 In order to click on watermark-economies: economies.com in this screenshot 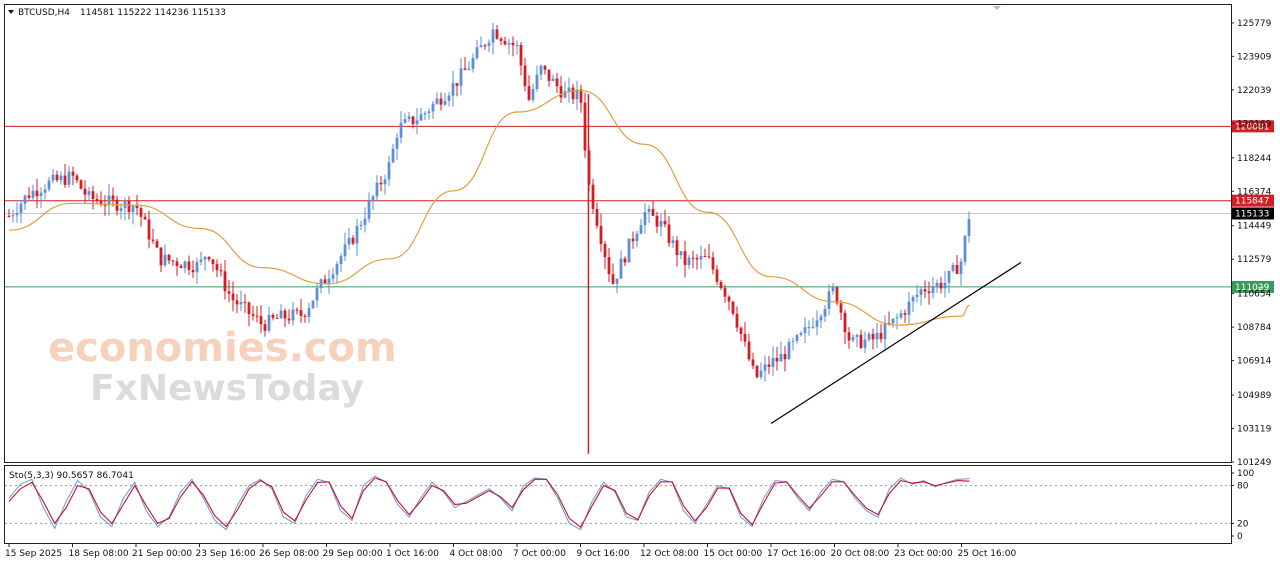, I will do `click(222, 348)`.